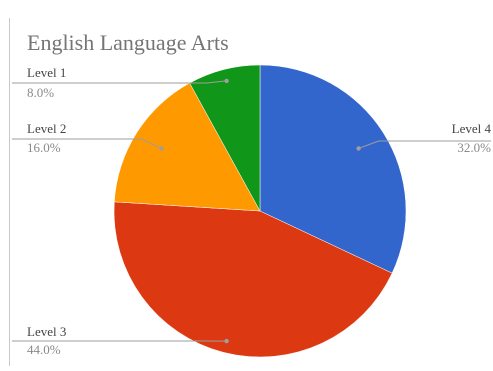 The image size is (493, 371). I want to click on slice-label-level-1: Level 1, so click(46, 72).